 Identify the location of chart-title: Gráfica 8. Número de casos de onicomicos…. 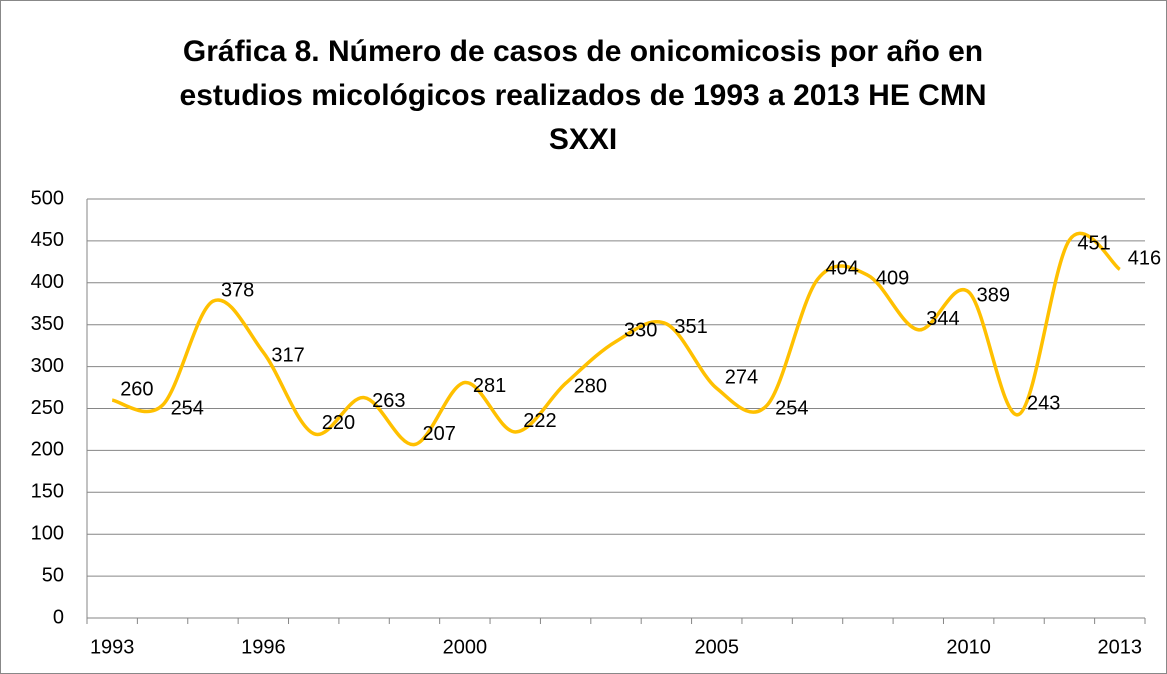
(583, 95).